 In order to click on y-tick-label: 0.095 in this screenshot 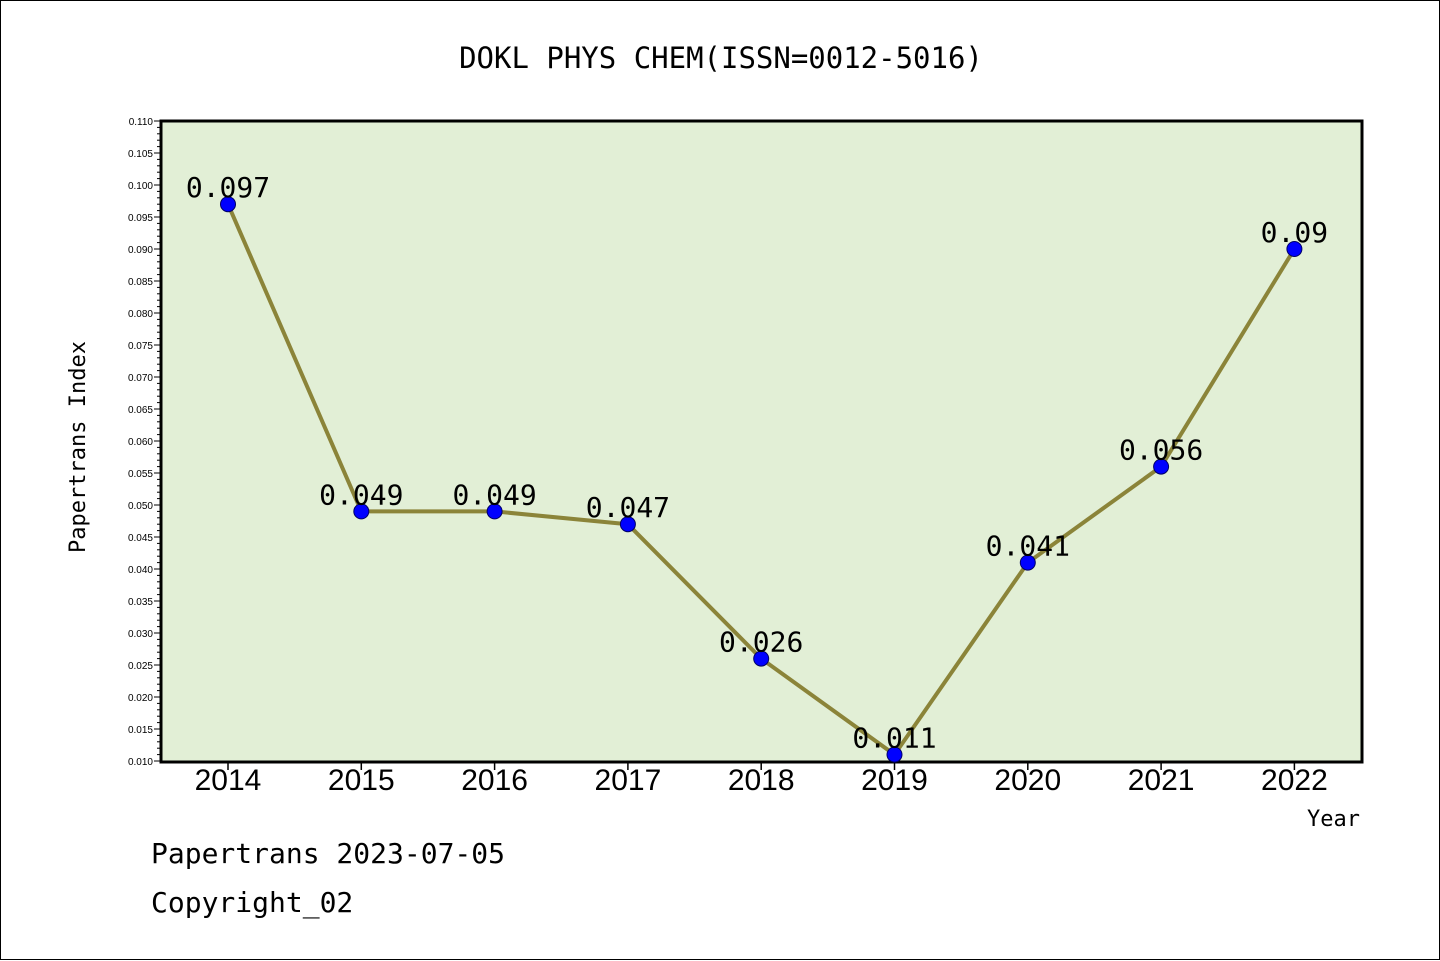, I will do `click(140, 218)`.